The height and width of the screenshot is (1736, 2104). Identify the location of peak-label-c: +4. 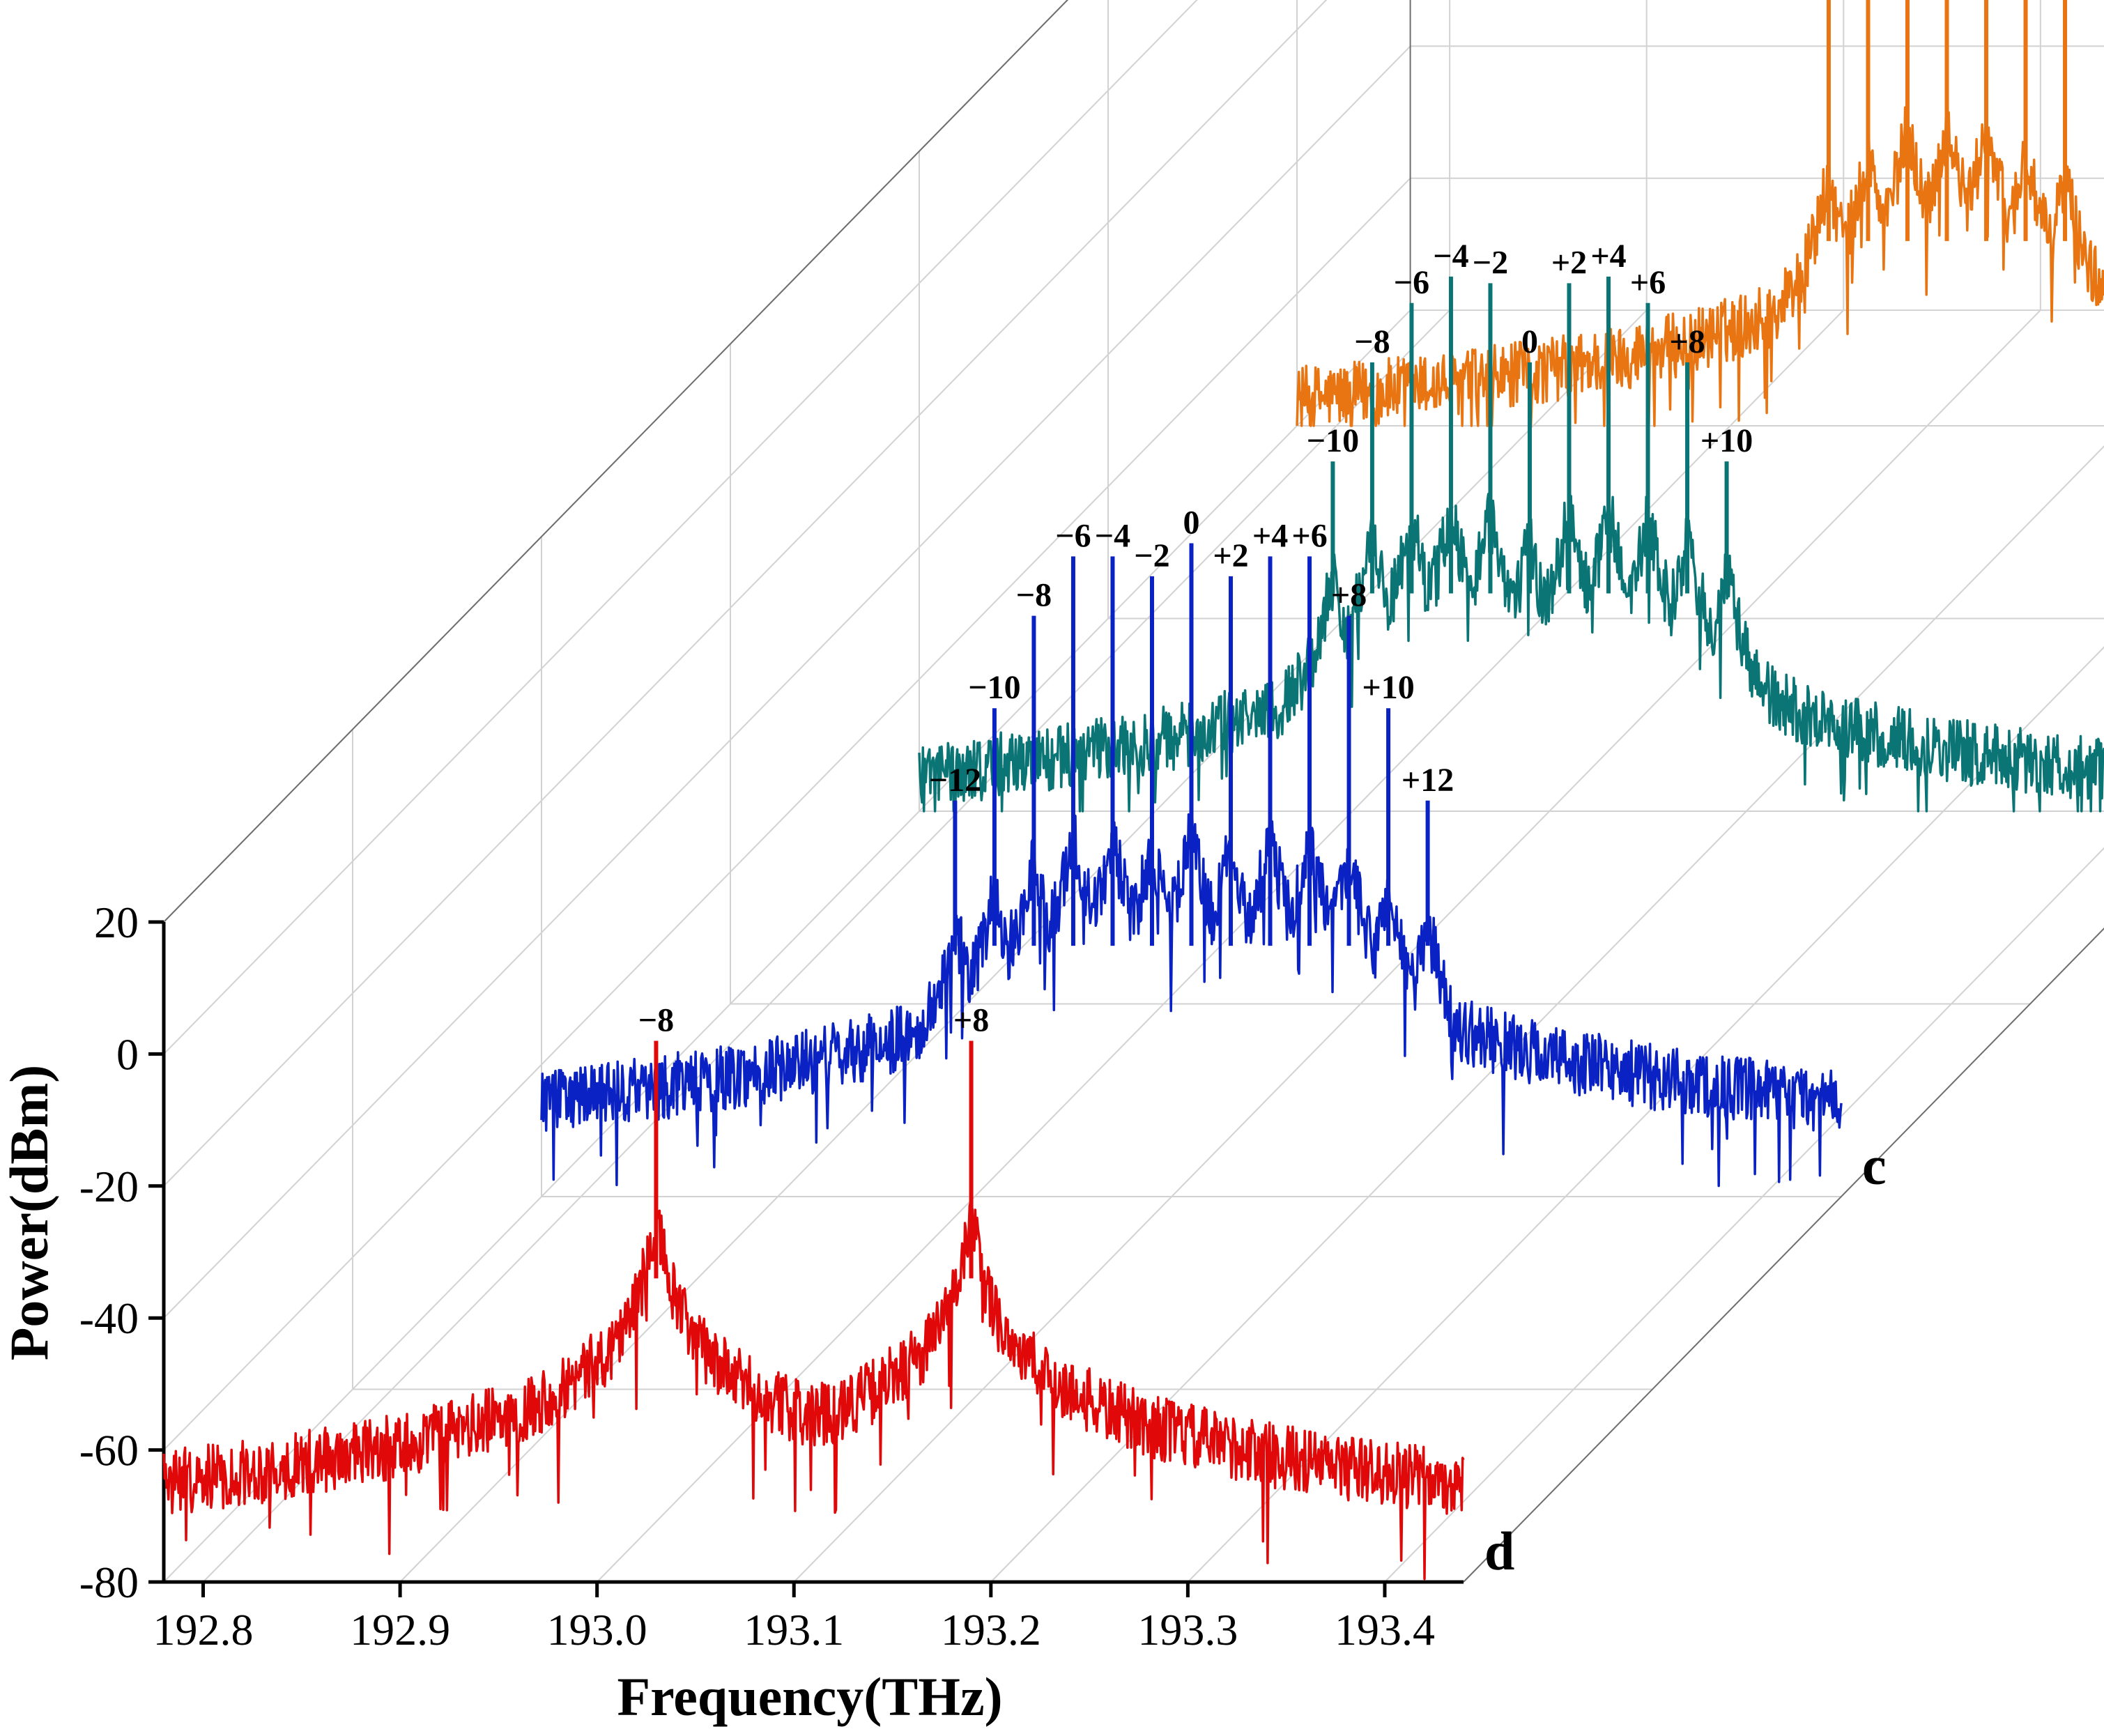
(1270, 535).